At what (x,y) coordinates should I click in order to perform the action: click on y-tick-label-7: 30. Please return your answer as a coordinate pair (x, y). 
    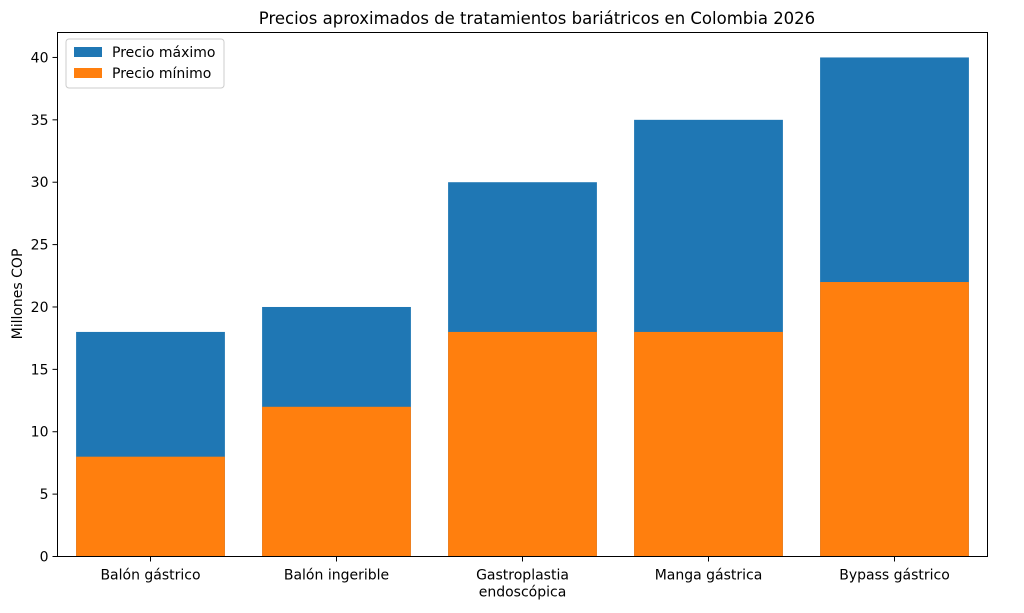
    Looking at the image, I should click on (40, 183).